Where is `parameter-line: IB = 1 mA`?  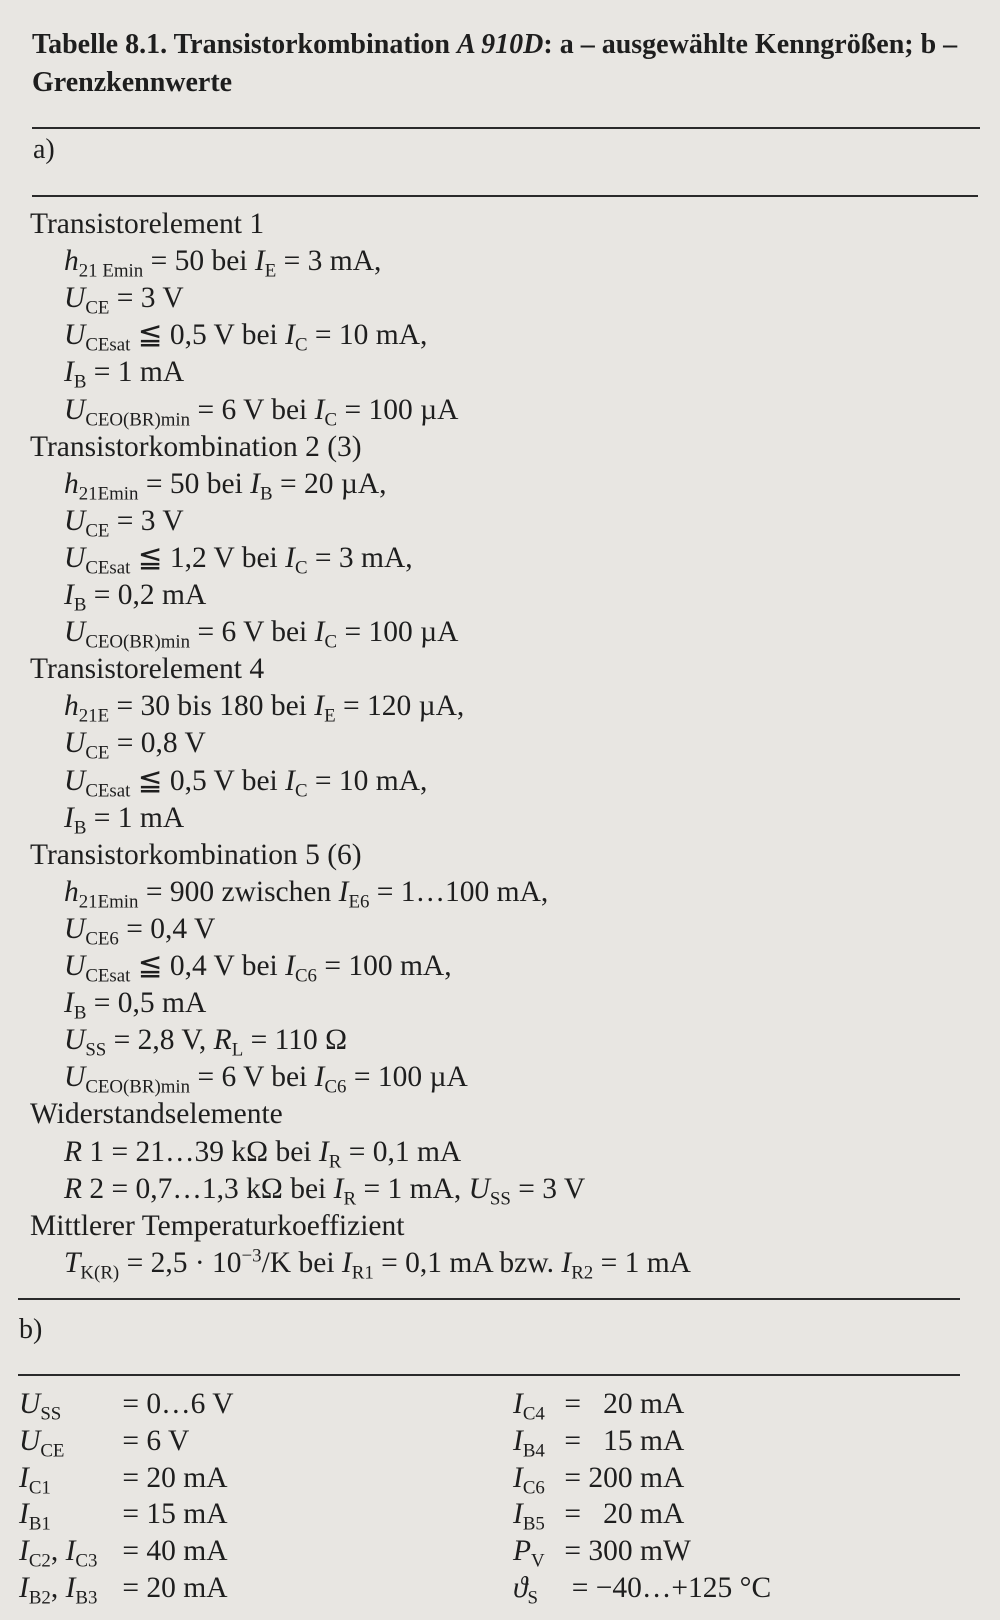 parameter-line: IB = 1 mA is located at coordinates (124, 819).